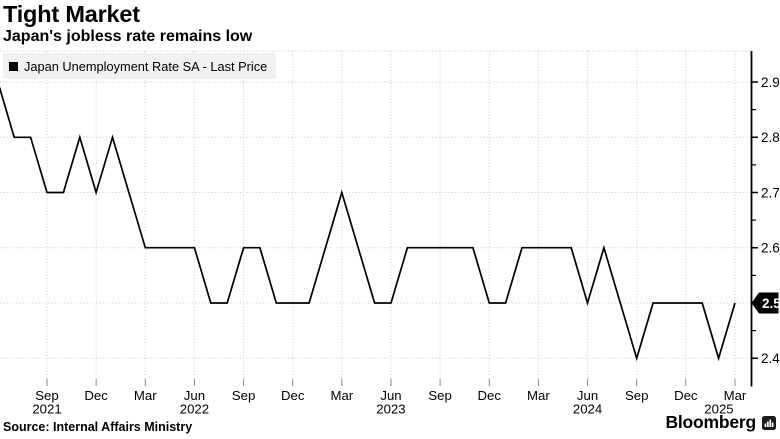 The image size is (780, 439). I want to click on bloomberg-wordmark: Bloomberg, so click(710, 422).